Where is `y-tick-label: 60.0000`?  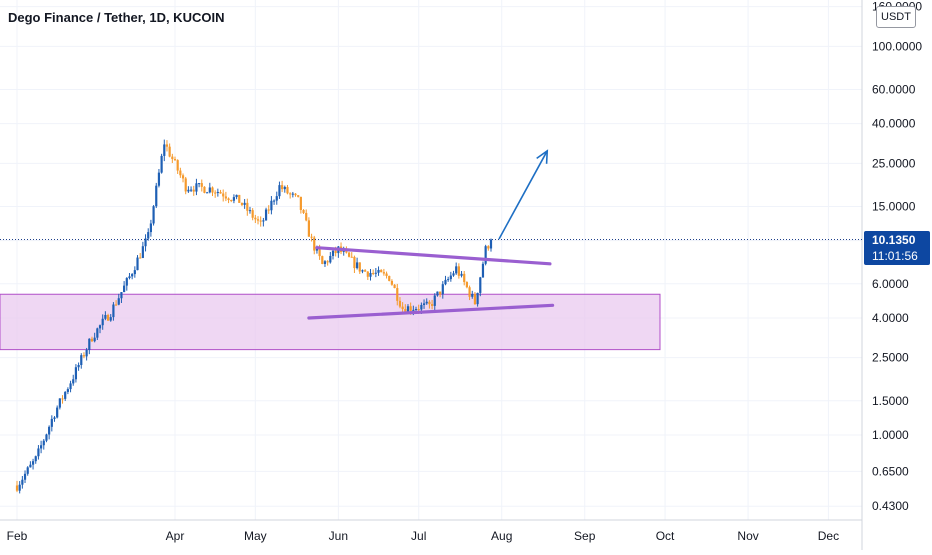
y-tick-label: 60.0000 is located at coordinates (894, 89).